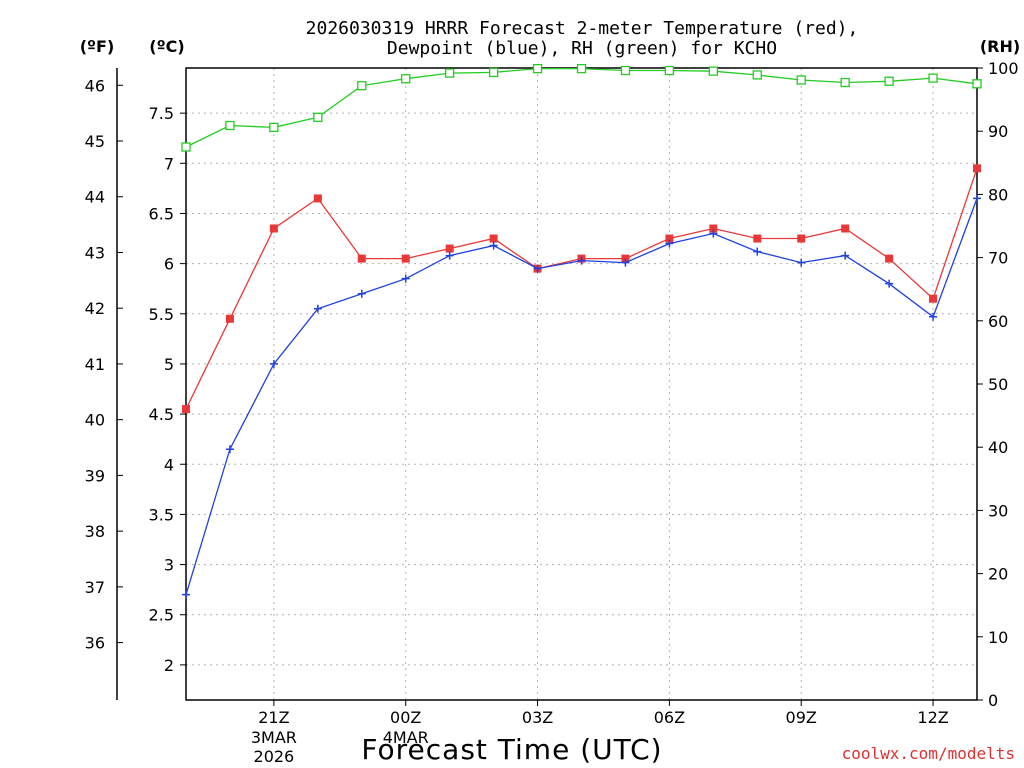 This screenshot has width=1024, height=768. Describe the element at coordinates (273, 717) in the screenshot. I see `time-tick-label: 21Z` at that location.